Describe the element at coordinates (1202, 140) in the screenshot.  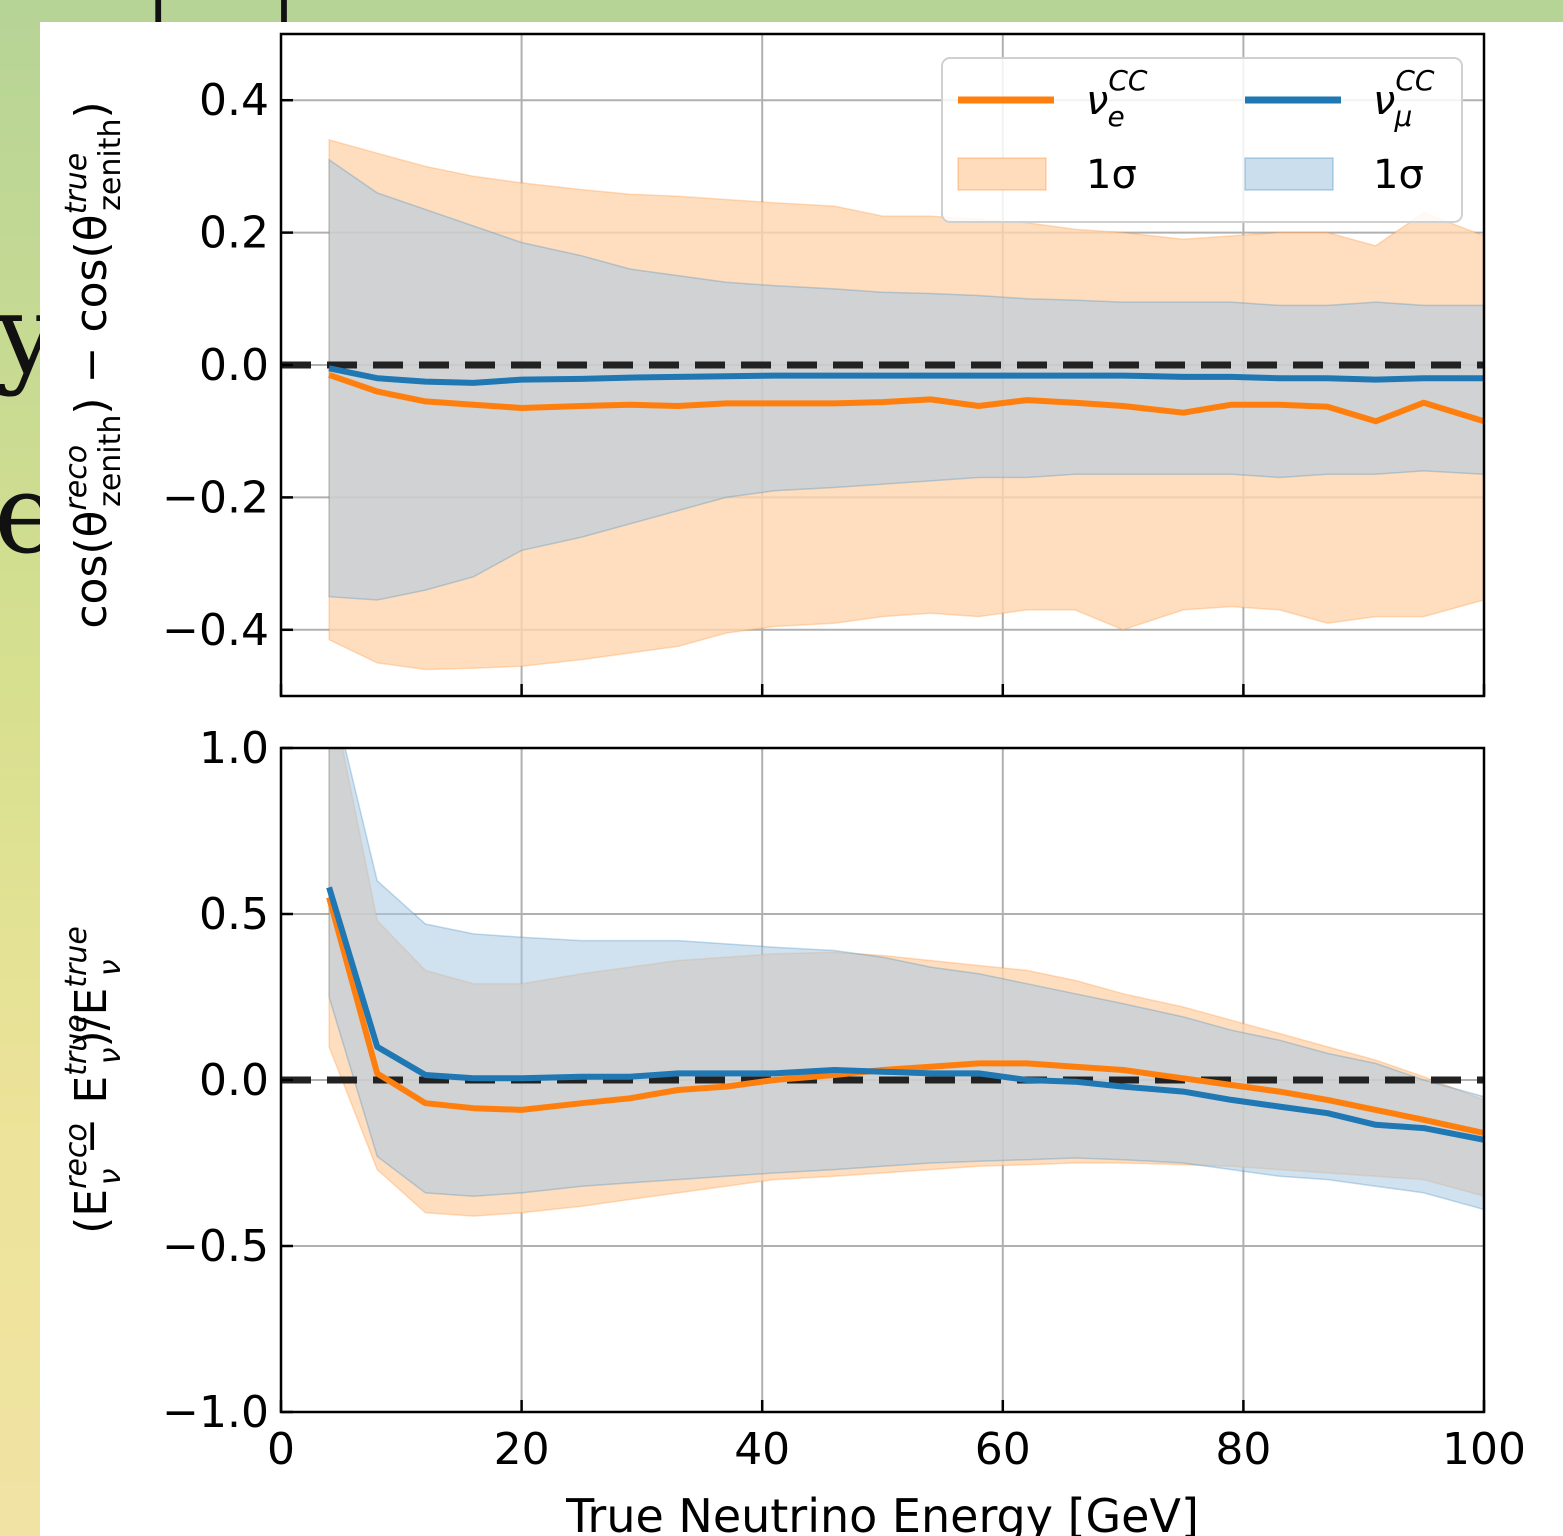
I see `legend: νCC e νCC μ1σ 1σ` at that location.